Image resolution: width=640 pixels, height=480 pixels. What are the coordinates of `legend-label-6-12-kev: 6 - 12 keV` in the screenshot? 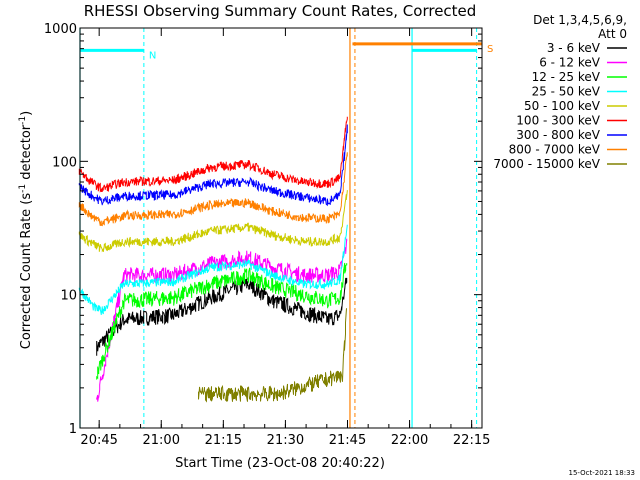 It's located at (570, 63).